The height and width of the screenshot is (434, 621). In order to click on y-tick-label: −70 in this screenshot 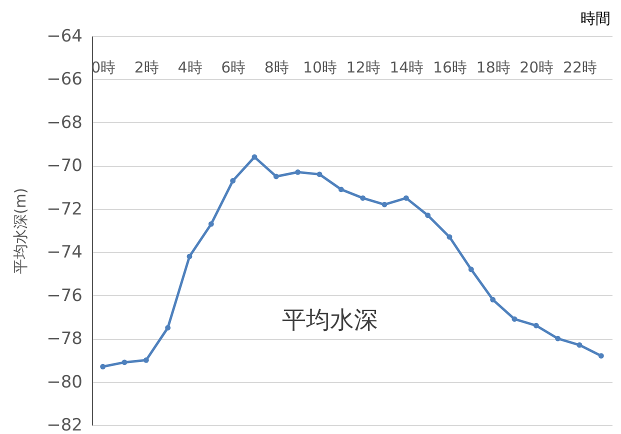, I will do `click(64, 166)`.